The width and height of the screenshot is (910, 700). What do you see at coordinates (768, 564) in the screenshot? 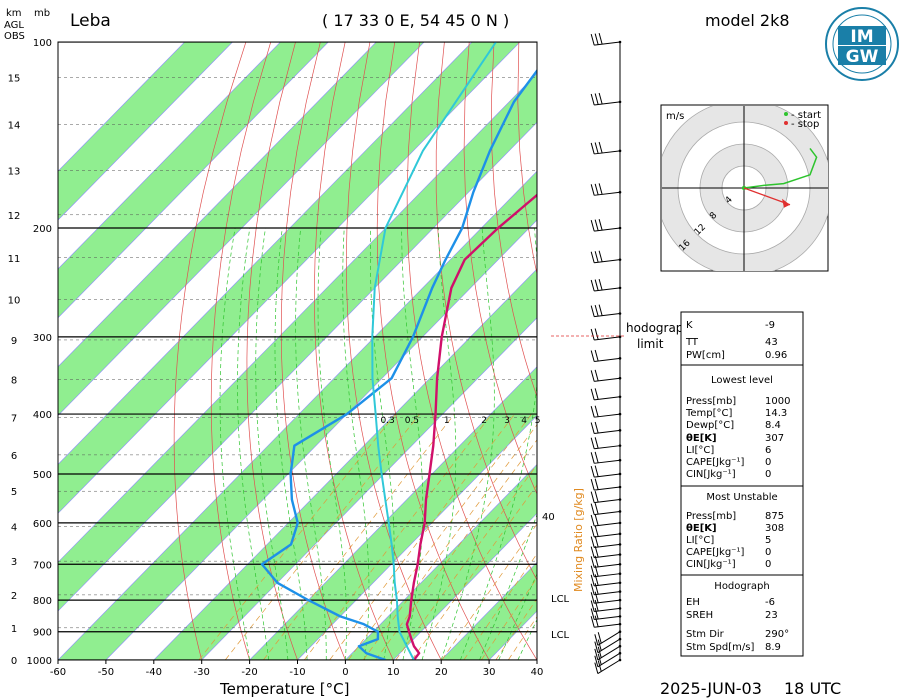
I see `mu-cin-value: 0` at bounding box center [768, 564].